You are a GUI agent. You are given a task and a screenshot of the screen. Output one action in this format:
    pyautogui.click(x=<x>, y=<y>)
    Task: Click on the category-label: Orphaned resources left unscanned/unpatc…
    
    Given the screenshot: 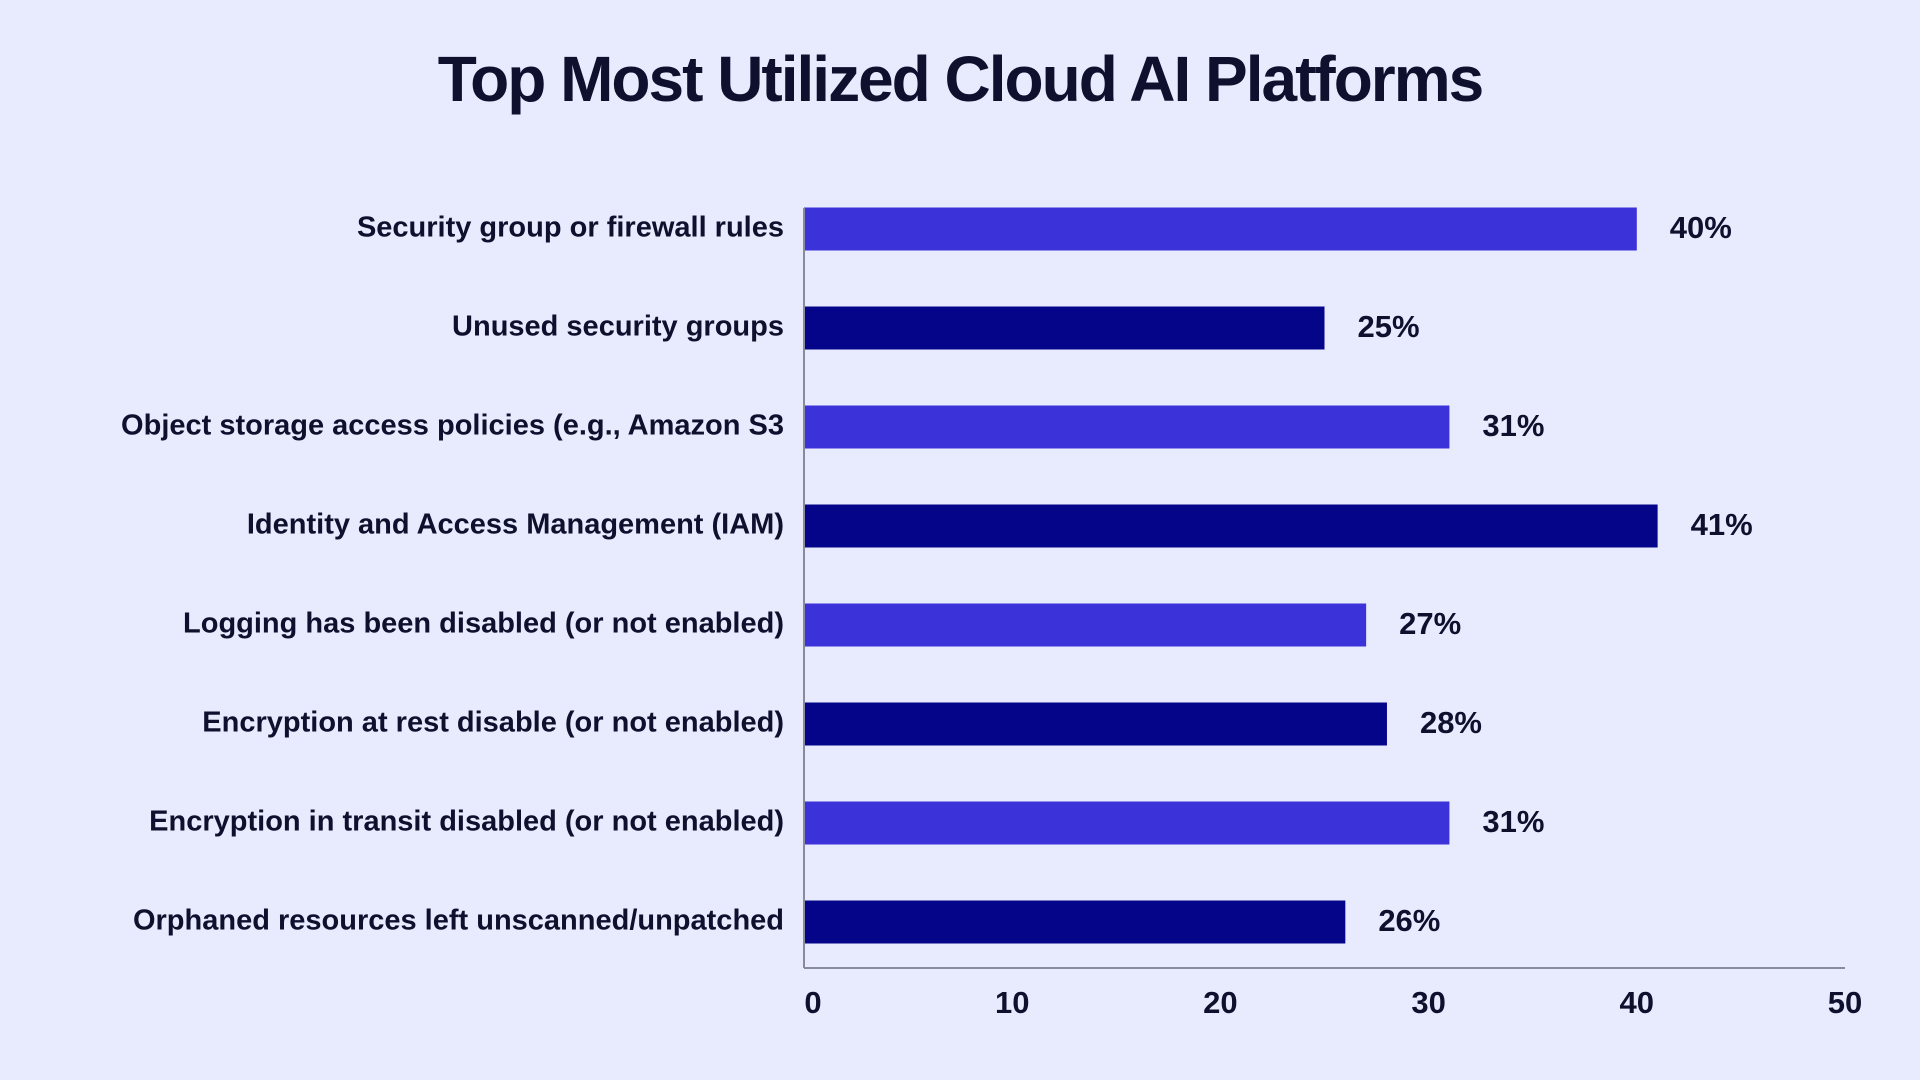 What is the action you would take?
    pyautogui.click(x=458, y=921)
    